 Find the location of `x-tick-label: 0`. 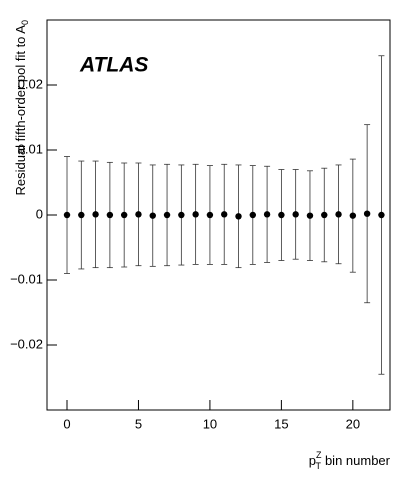

x-tick-label: 0 is located at coordinates (66, 423).